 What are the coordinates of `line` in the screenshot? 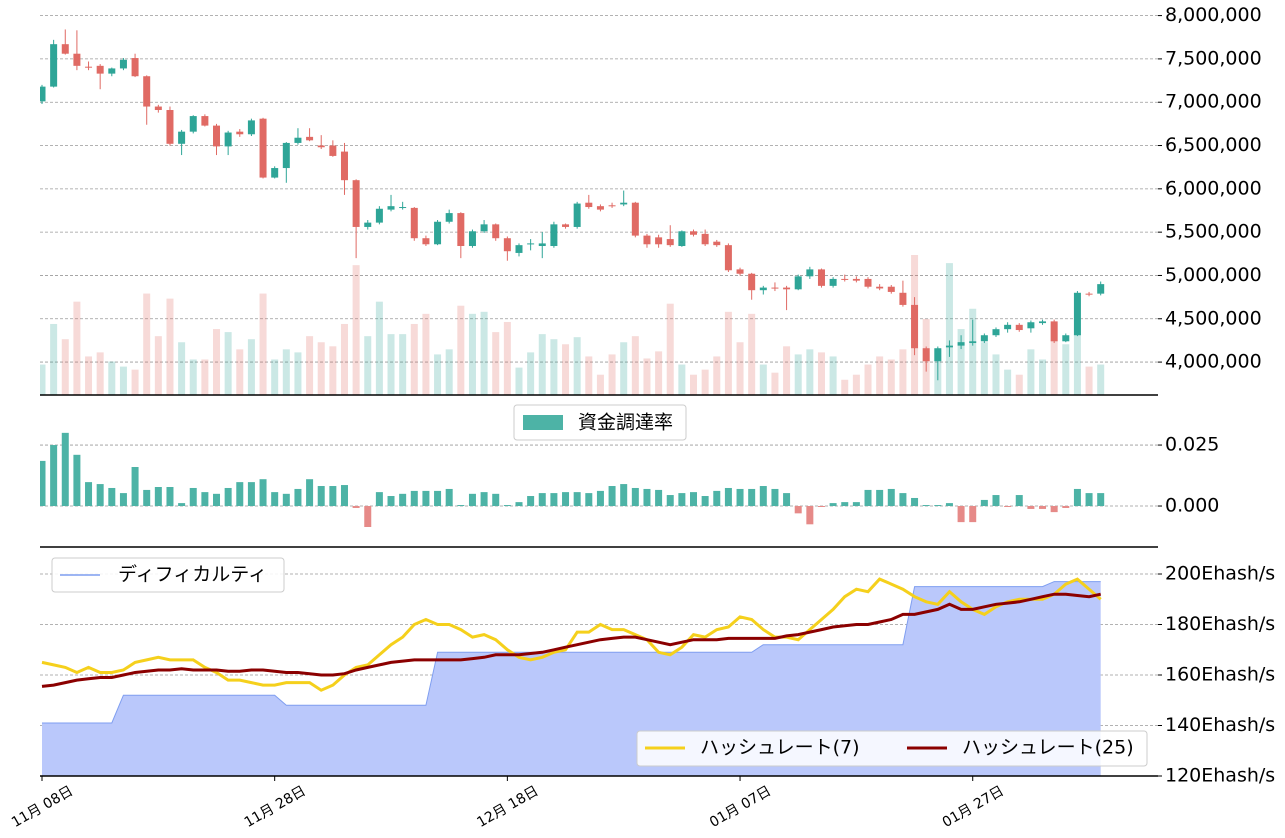 It's located at (571, 634).